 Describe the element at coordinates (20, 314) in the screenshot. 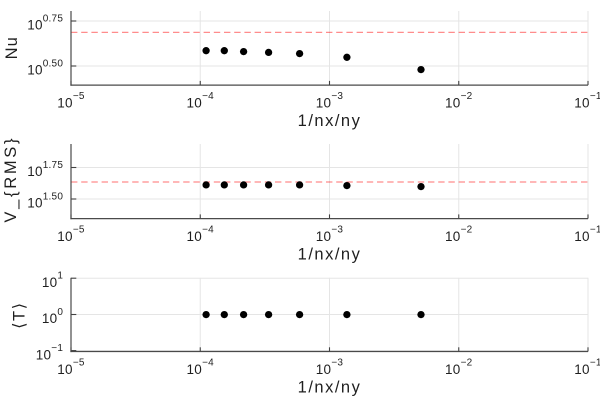

I see `svg-text: ⟨T⟩` at that location.